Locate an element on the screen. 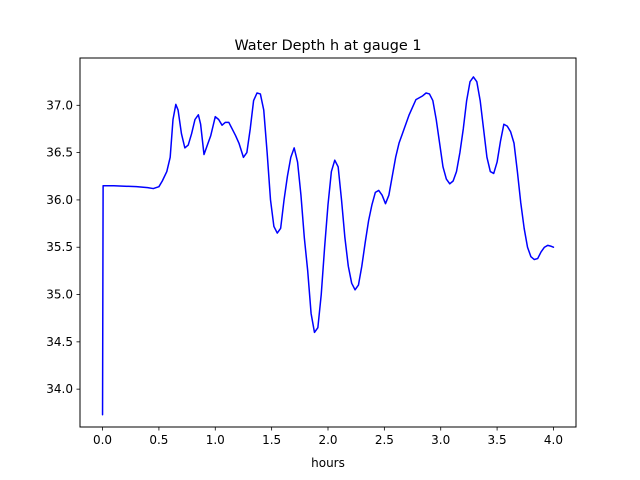  x-tick-label: 3.5 is located at coordinates (497, 440).